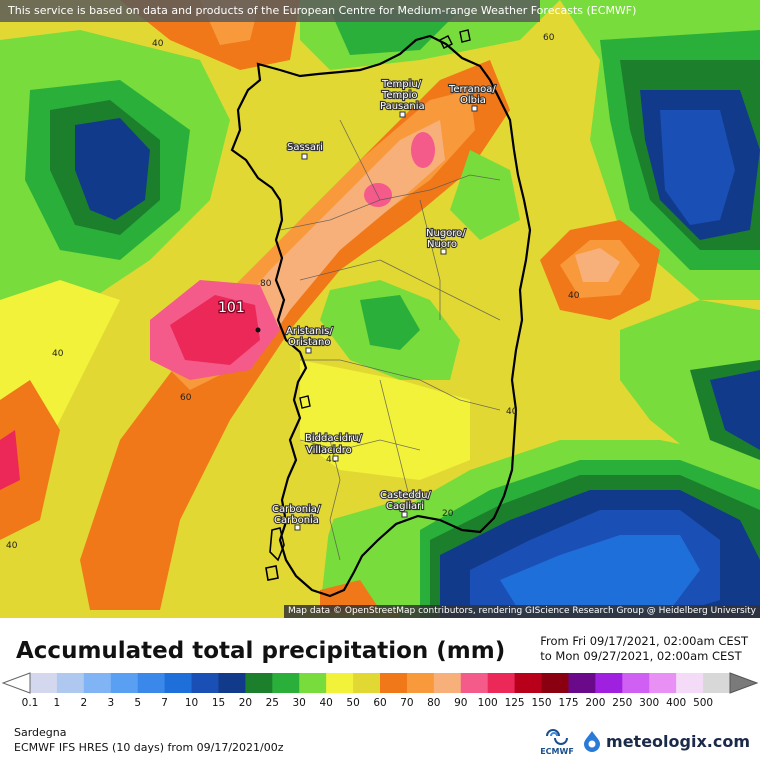  What do you see at coordinates (472, 89) in the screenshot?
I see `svg-text: Terranoa/` at bounding box center [472, 89].